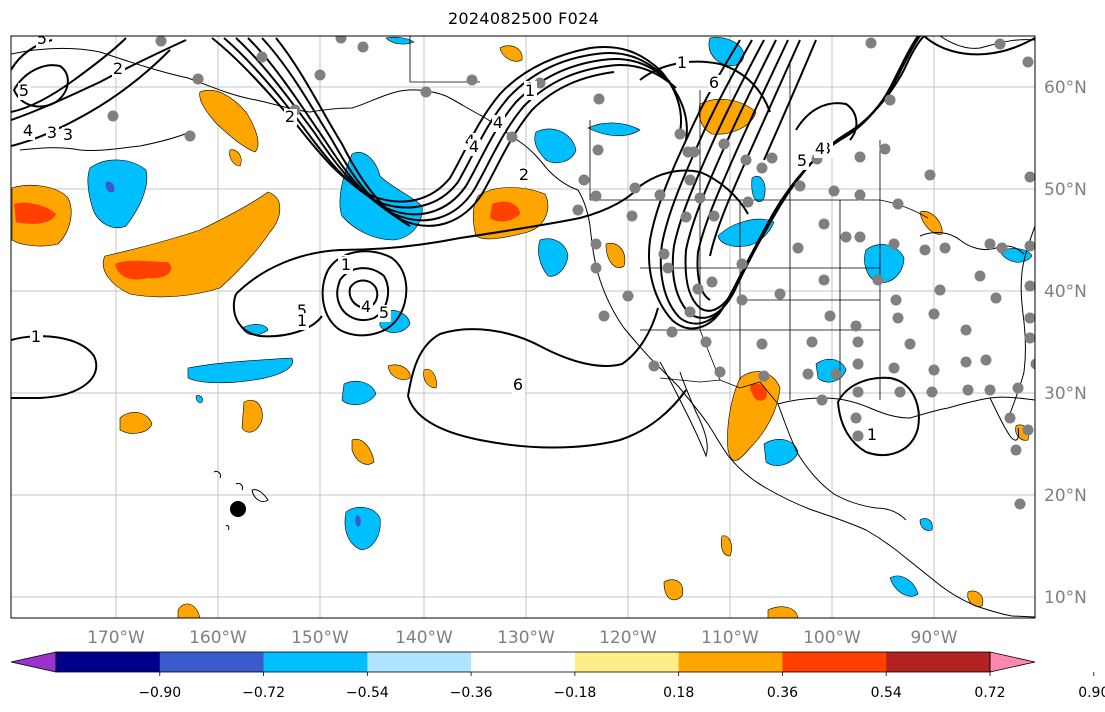  I want to click on state-lines, so click(760, 300).